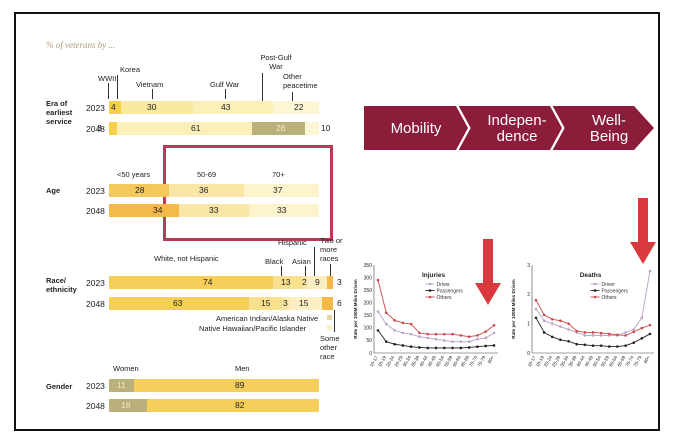 Image resolution: width=676 pixels, height=443 pixels. Describe the element at coordinates (214, 405) in the screenshot. I see `gender-bar-2048: 18 82` at that location.